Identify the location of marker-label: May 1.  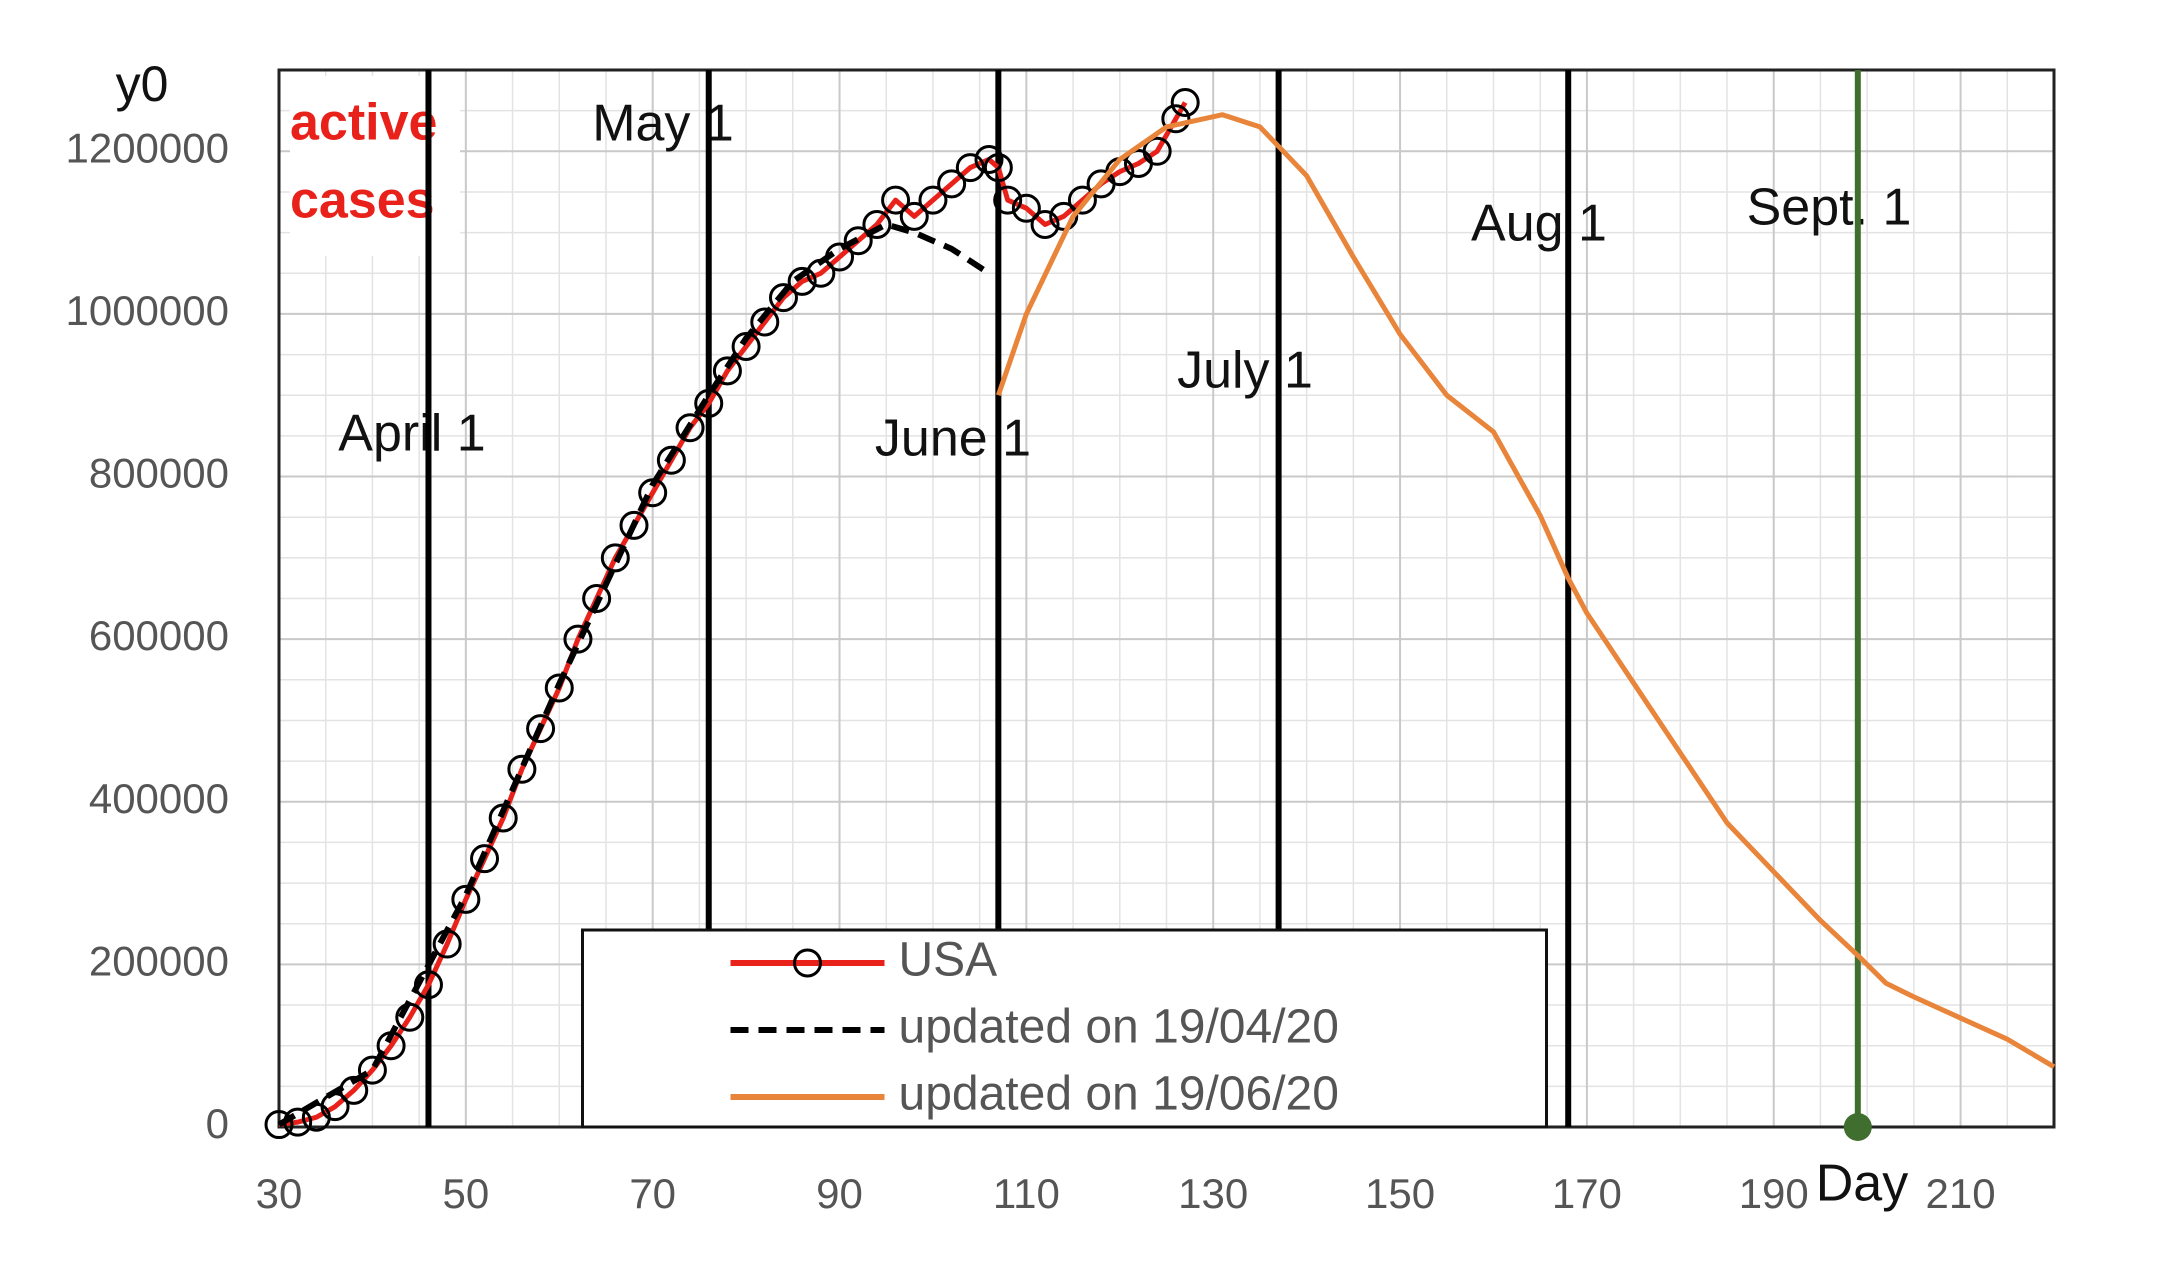
(663, 124).